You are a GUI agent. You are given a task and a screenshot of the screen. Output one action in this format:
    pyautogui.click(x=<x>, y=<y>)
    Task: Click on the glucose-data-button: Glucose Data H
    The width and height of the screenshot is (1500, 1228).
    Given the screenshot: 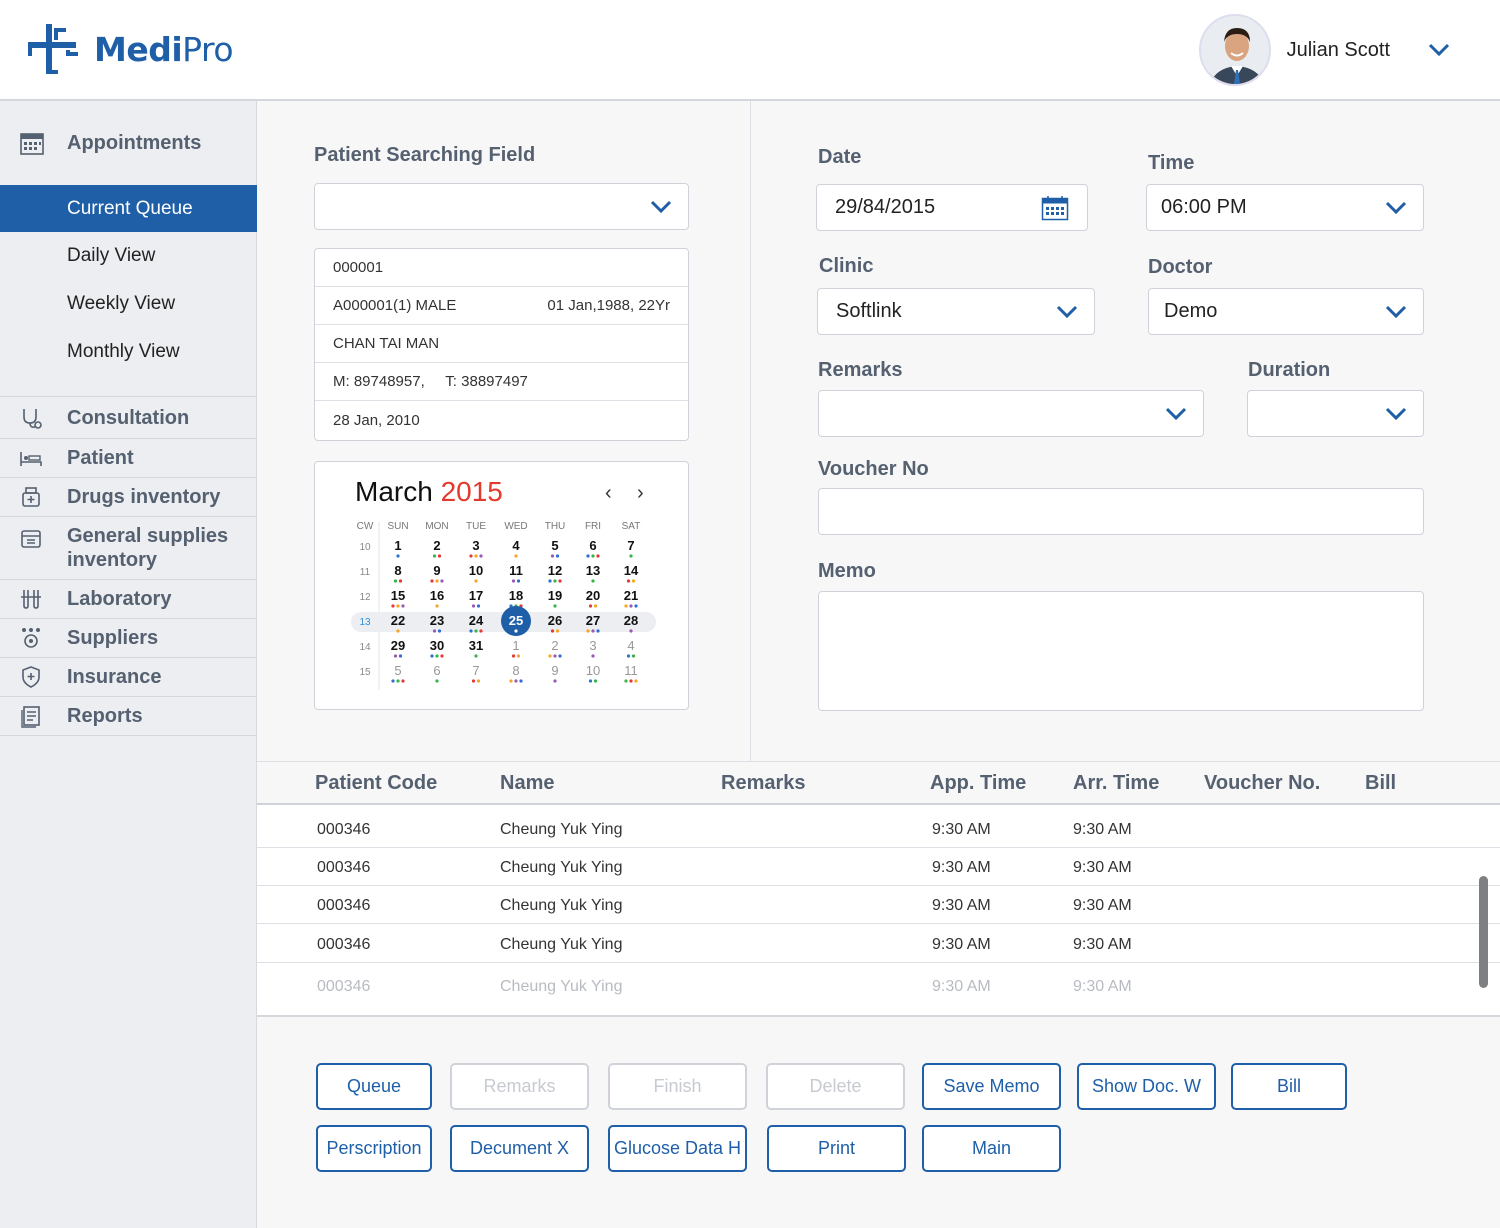 What is the action you would take?
    pyautogui.click(x=677, y=1148)
    